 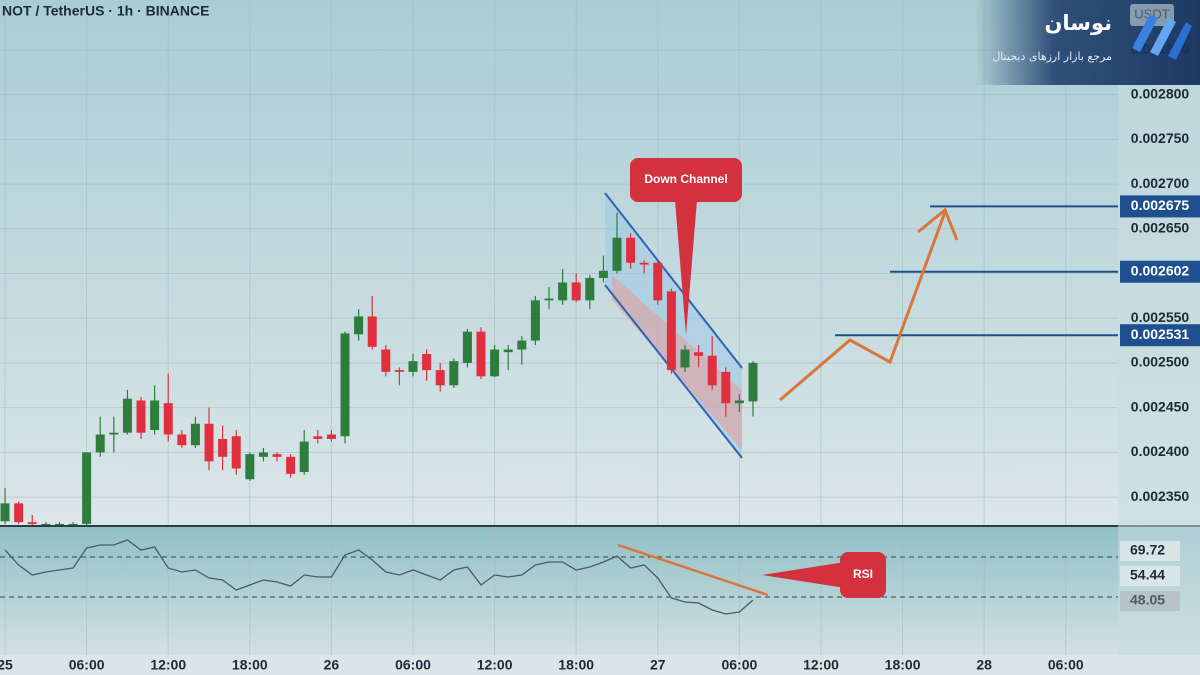 I want to click on x-tick-label: 26, so click(x=332, y=665).